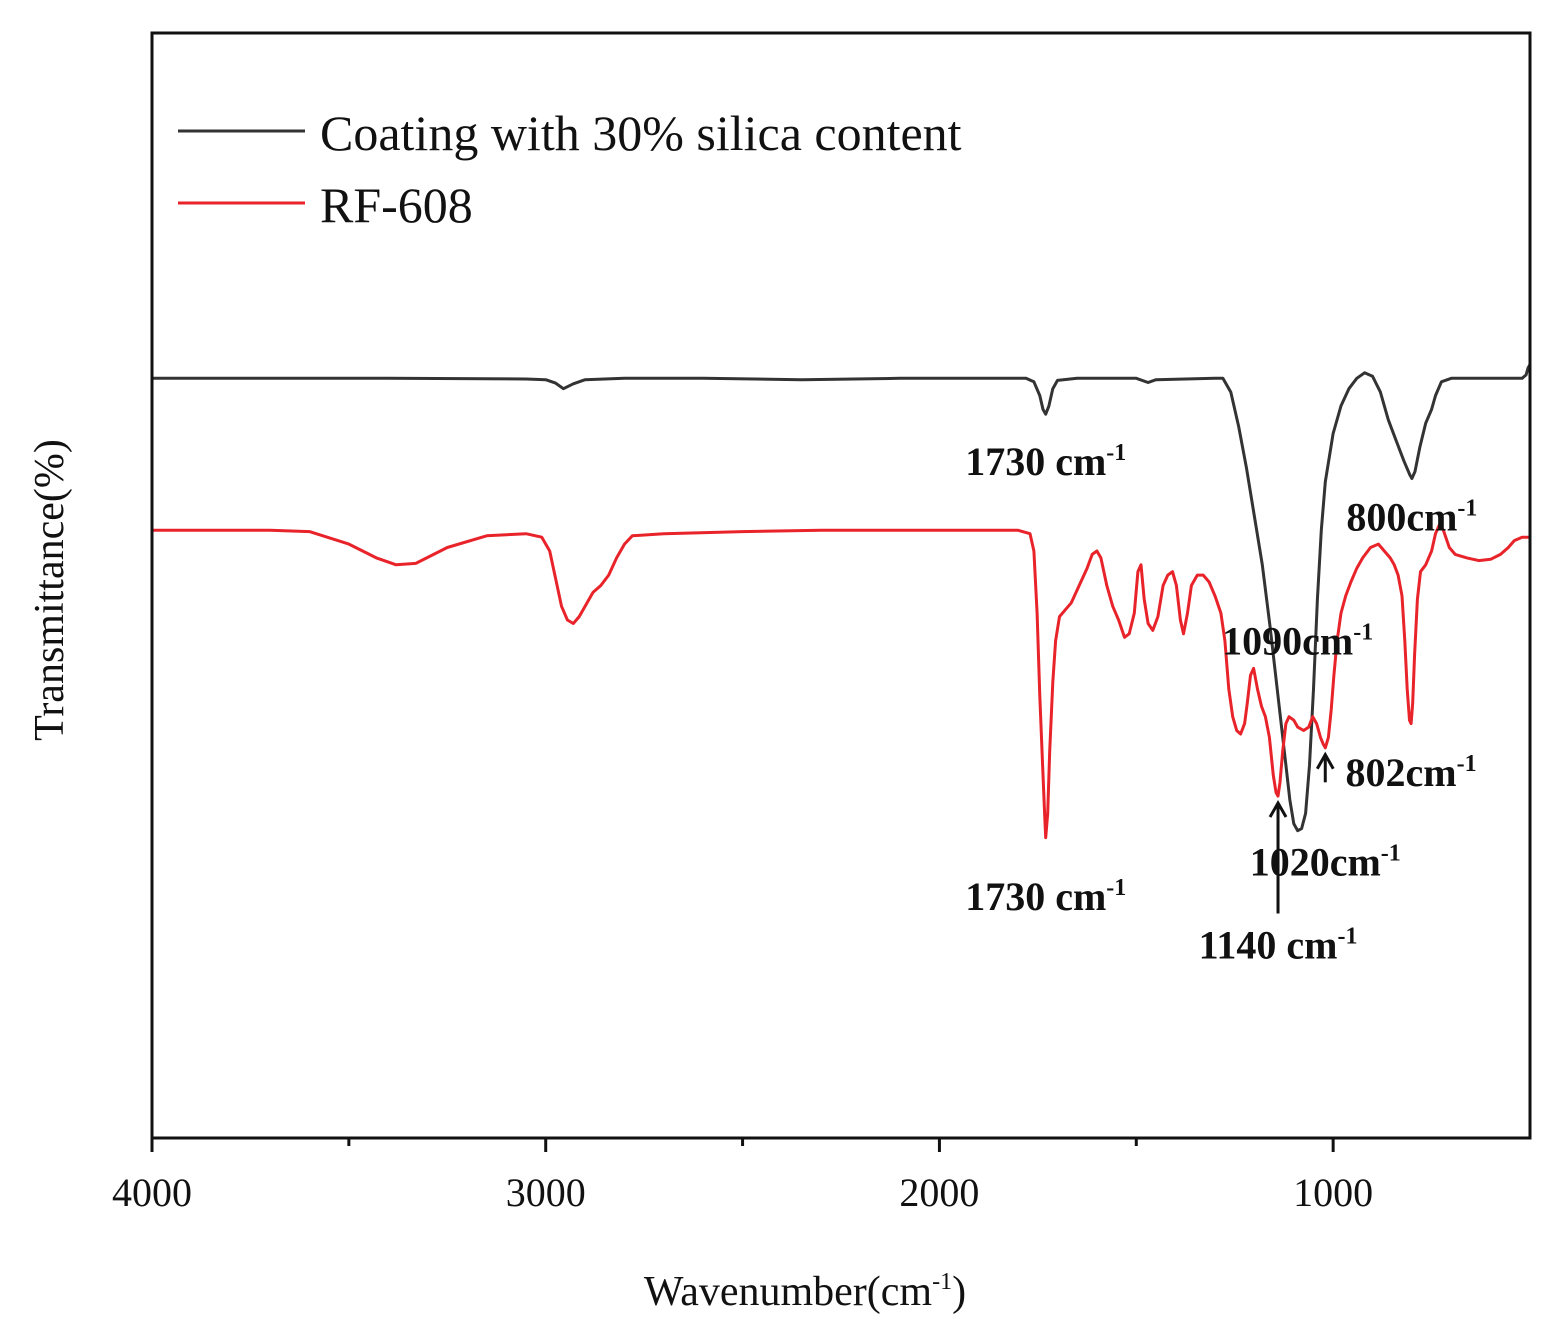  I want to click on x-axis-title-main: Wavenumber(cm, so click(788, 1292).